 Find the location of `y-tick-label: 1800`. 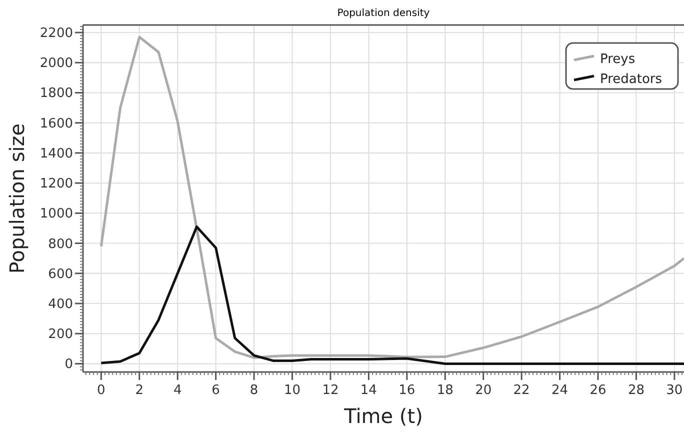

y-tick-label: 1800 is located at coordinates (56, 94).